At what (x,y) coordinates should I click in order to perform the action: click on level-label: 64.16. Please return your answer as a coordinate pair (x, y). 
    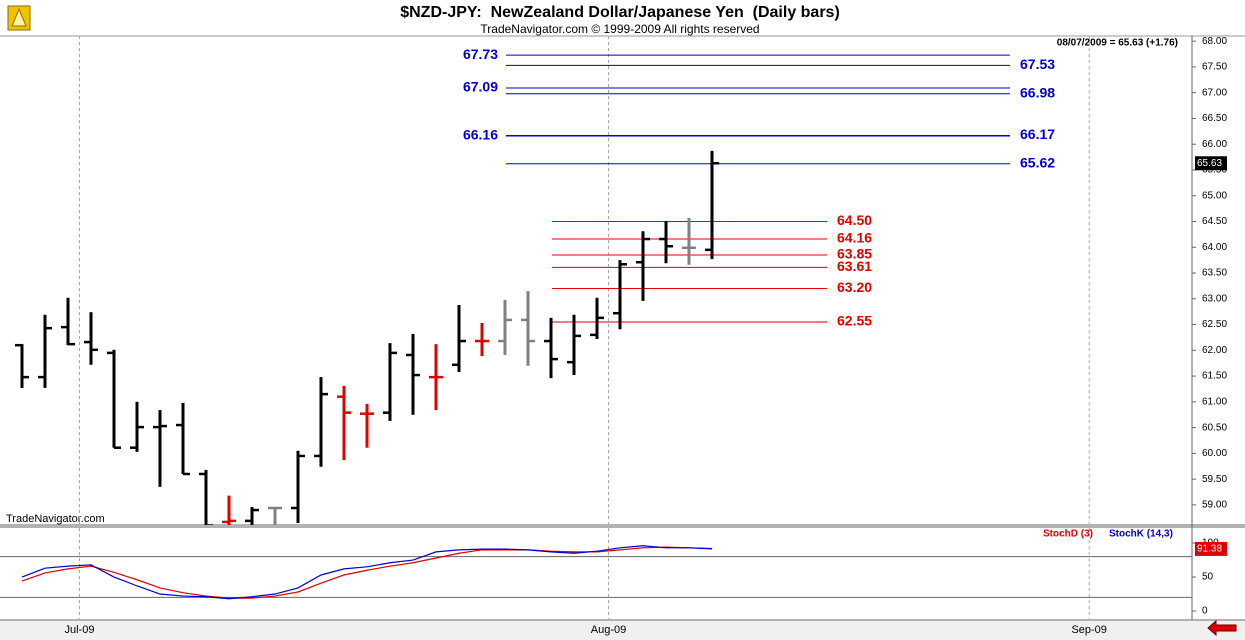
    Looking at the image, I should click on (854, 238).